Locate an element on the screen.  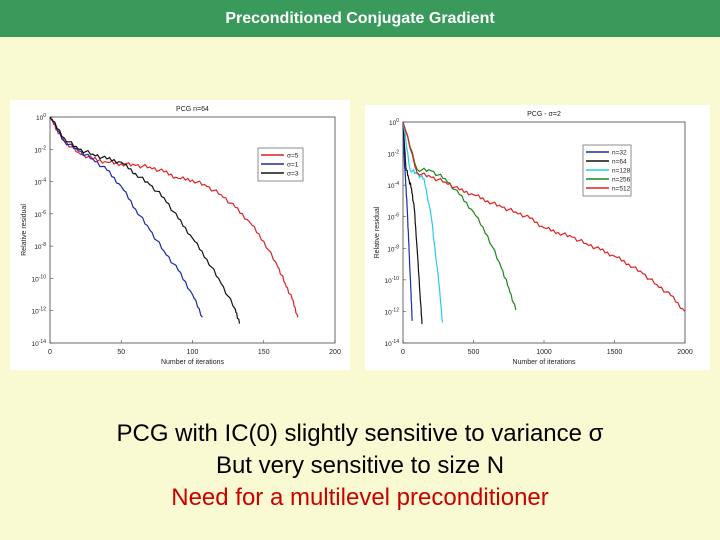
caption-size-sensitivity: But very sensitive to size N is located at coordinates (360, 465).